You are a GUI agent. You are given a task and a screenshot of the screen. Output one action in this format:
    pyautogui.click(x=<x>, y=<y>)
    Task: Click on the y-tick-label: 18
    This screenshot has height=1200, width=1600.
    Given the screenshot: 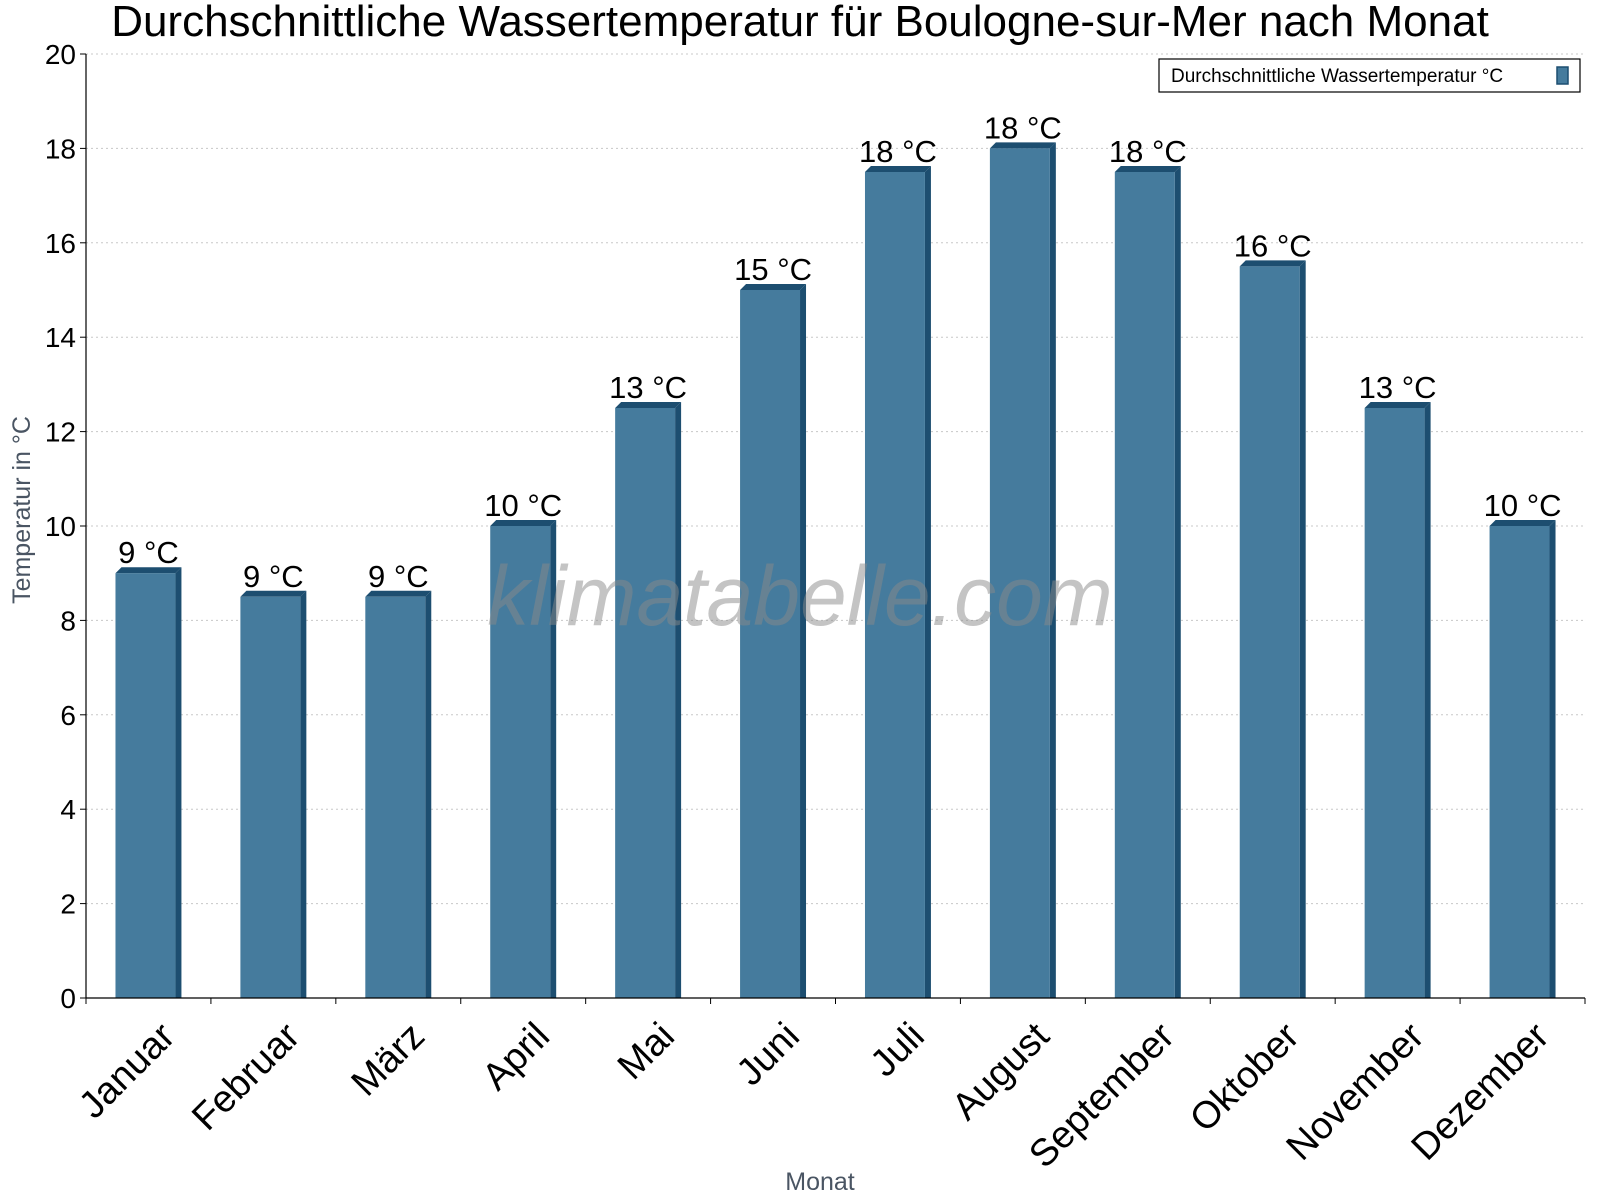 What is the action you would take?
    pyautogui.click(x=60, y=148)
    